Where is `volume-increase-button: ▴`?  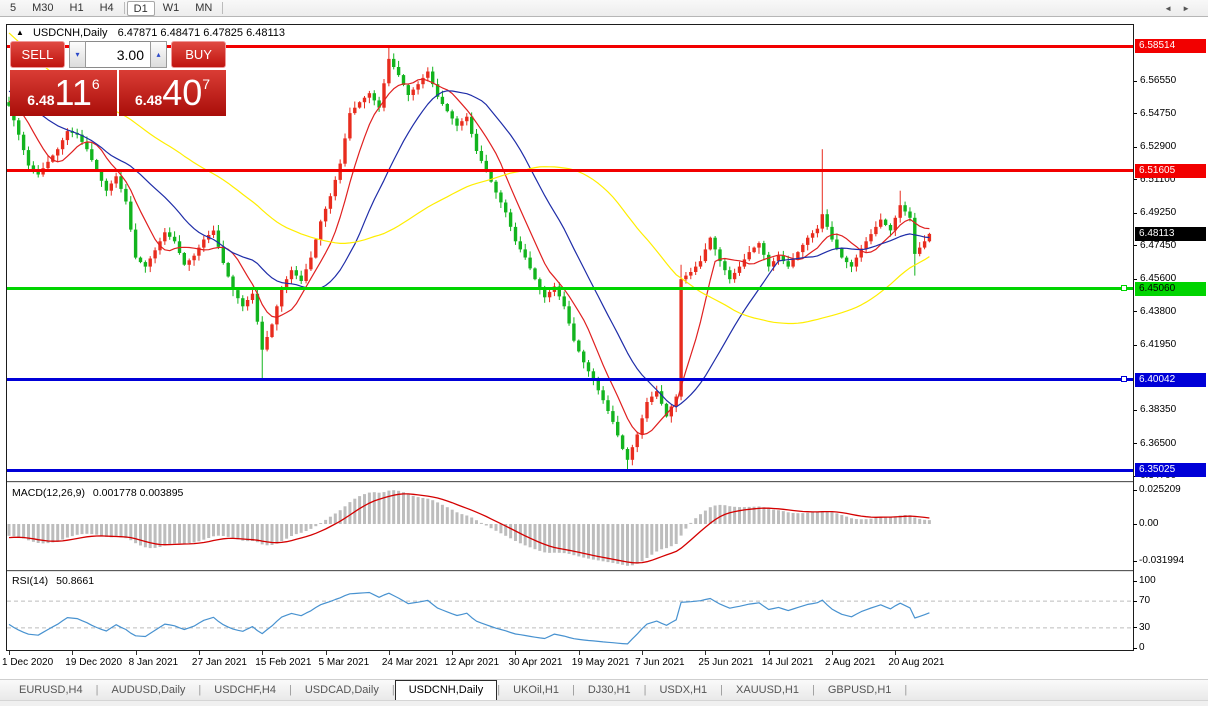 volume-increase-button: ▴ is located at coordinates (159, 54).